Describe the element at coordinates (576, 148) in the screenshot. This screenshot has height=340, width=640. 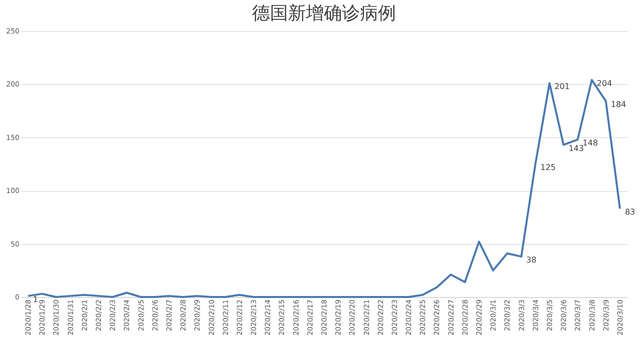
I see `data-label: 143` at that location.